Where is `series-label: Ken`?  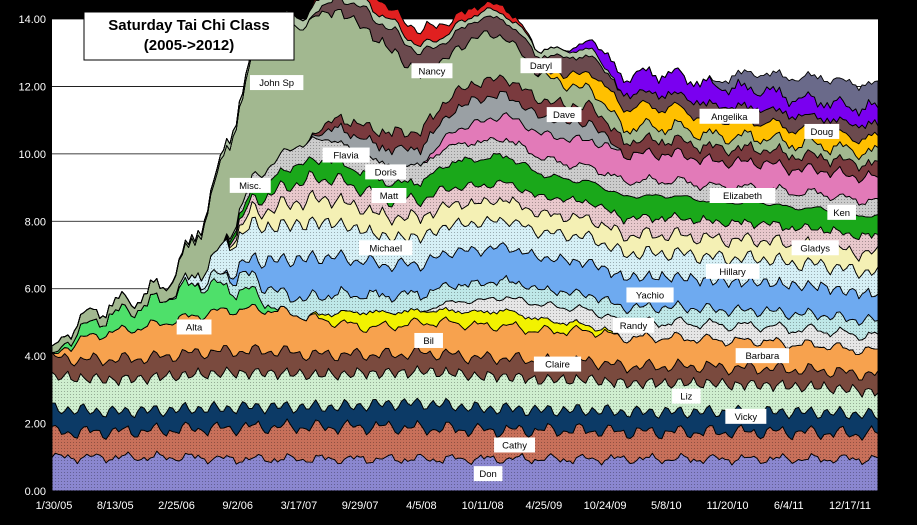 series-label: Ken is located at coordinates (841, 212).